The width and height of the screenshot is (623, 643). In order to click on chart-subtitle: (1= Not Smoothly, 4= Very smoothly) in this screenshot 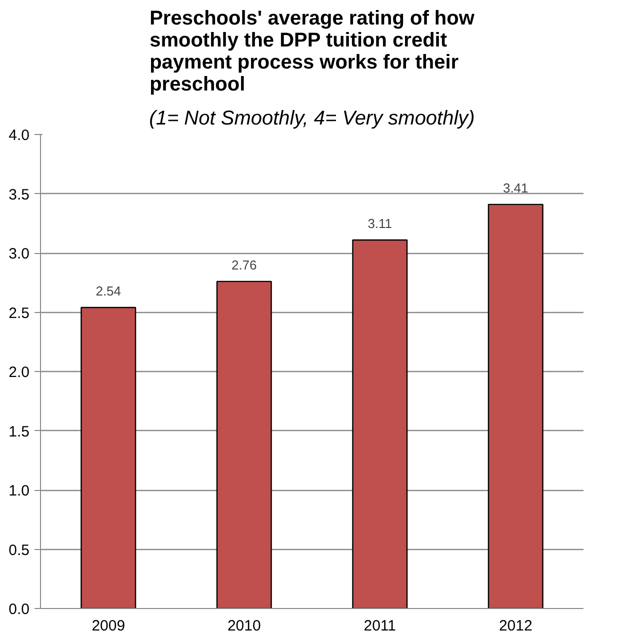, I will do `click(312, 119)`.